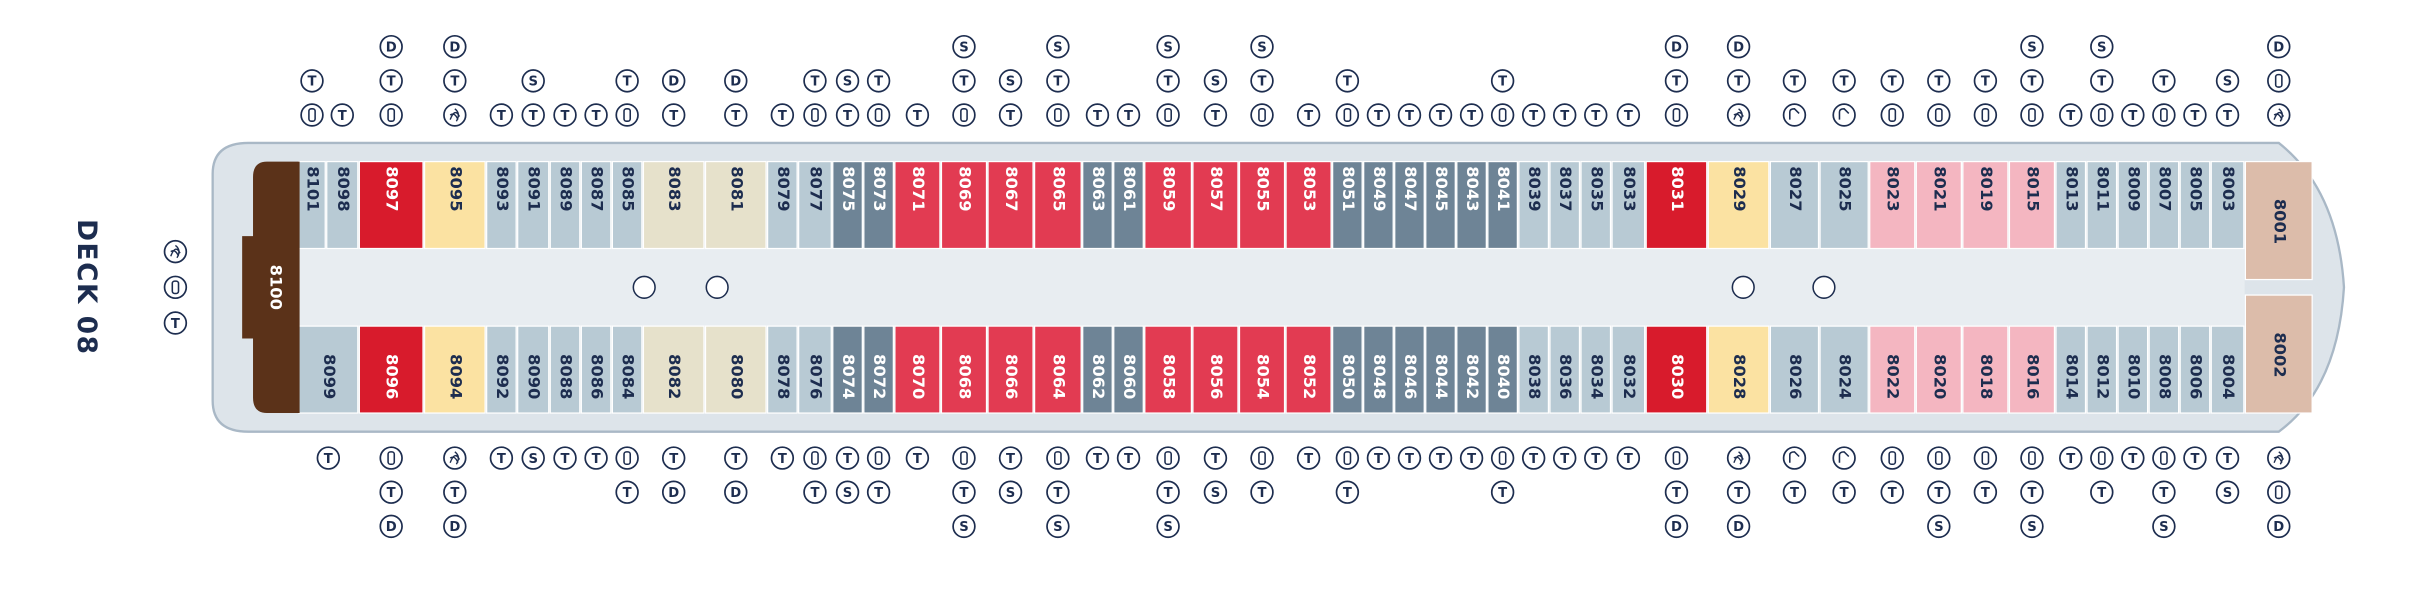 Image resolution: width=2434 pixels, height=601 pixels. Describe the element at coordinates (392, 376) in the screenshot. I see `cabin-number: 8096` at that location.